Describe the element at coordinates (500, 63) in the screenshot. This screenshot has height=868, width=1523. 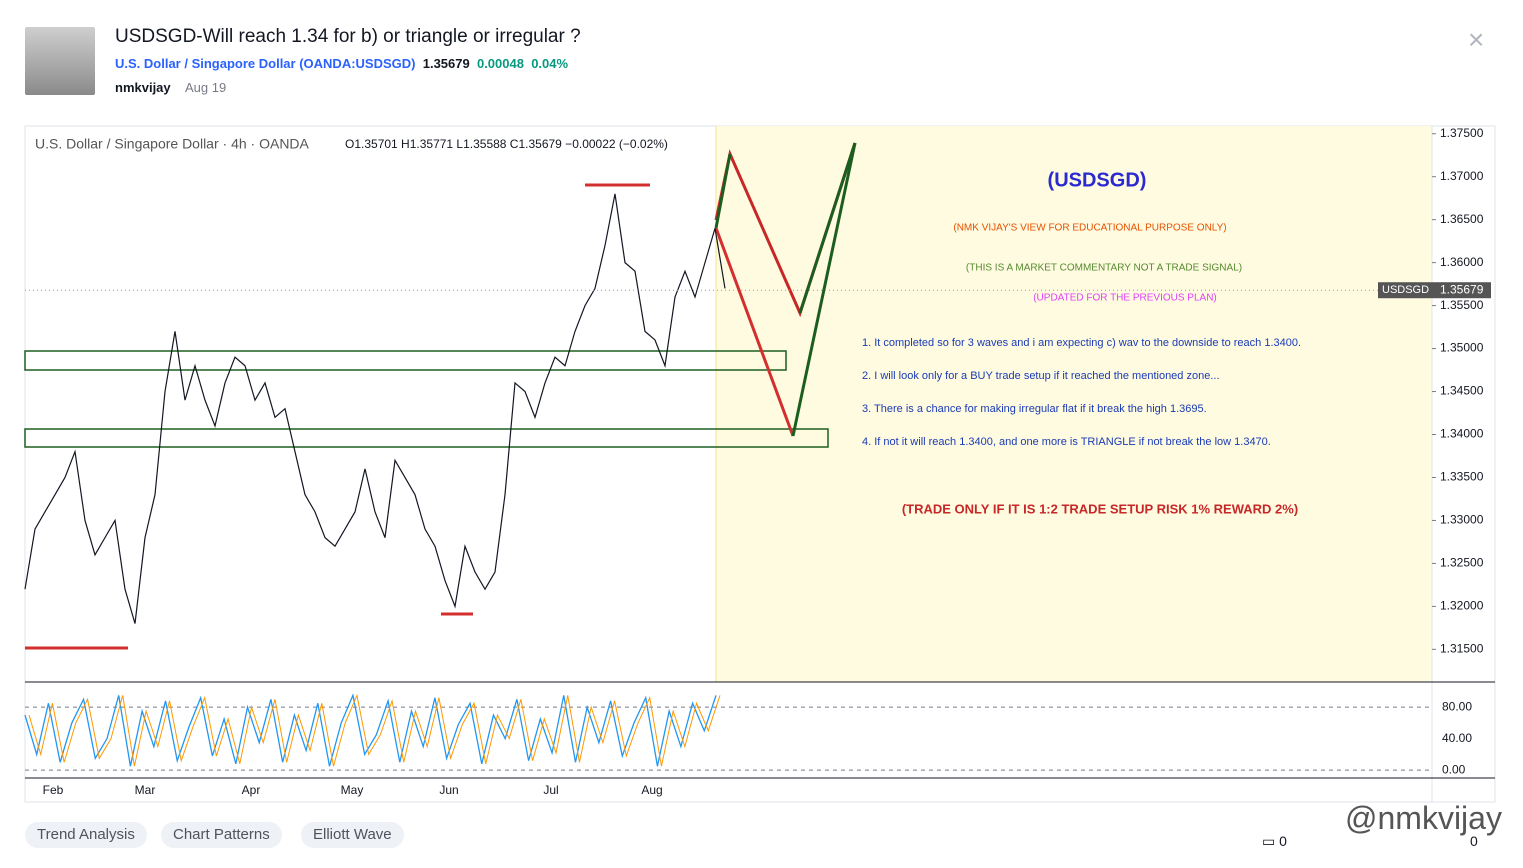
I see `change: 0.00048` at that location.